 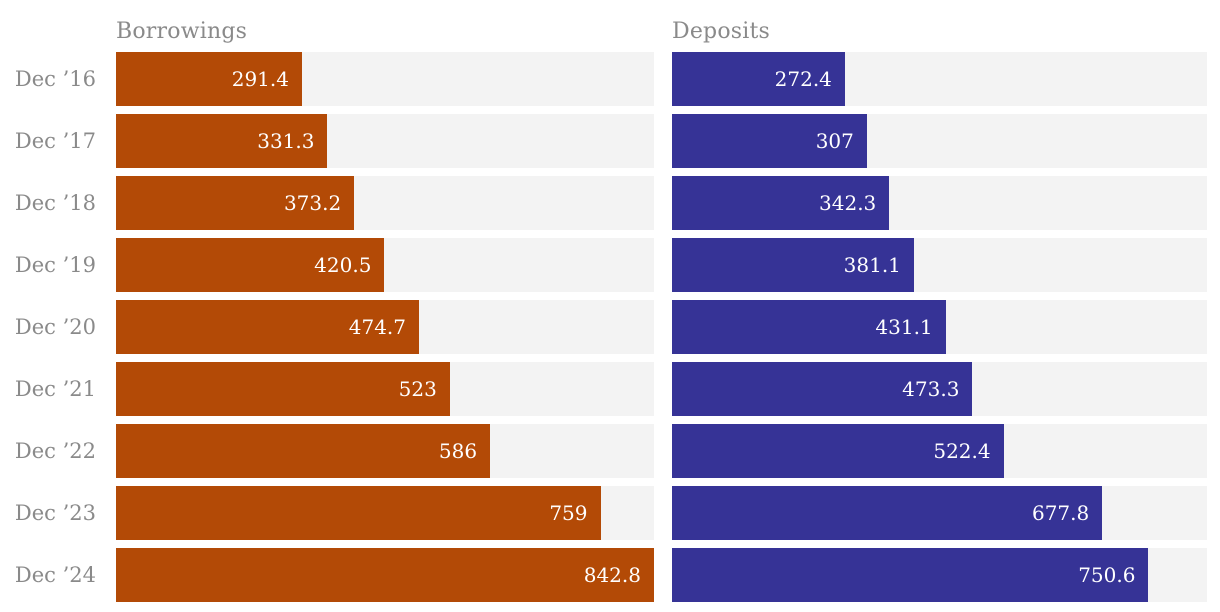 What do you see at coordinates (385, 79) in the screenshot?
I see `borrowings-bar-track: 291.4` at bounding box center [385, 79].